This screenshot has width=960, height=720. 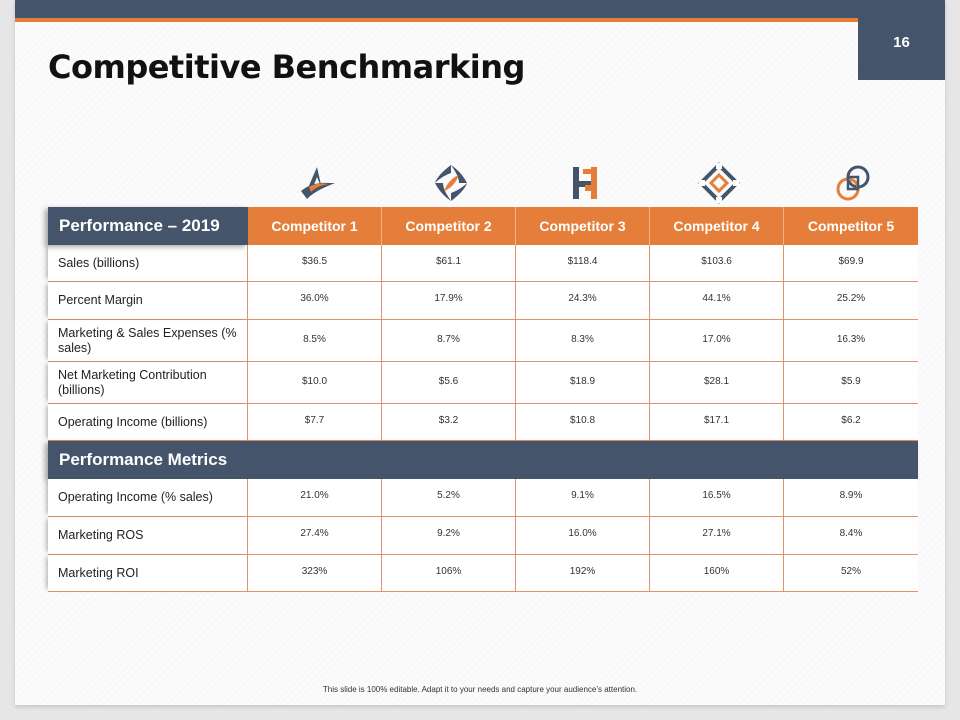 I want to click on cell-value: $118.4, so click(x=583, y=263).